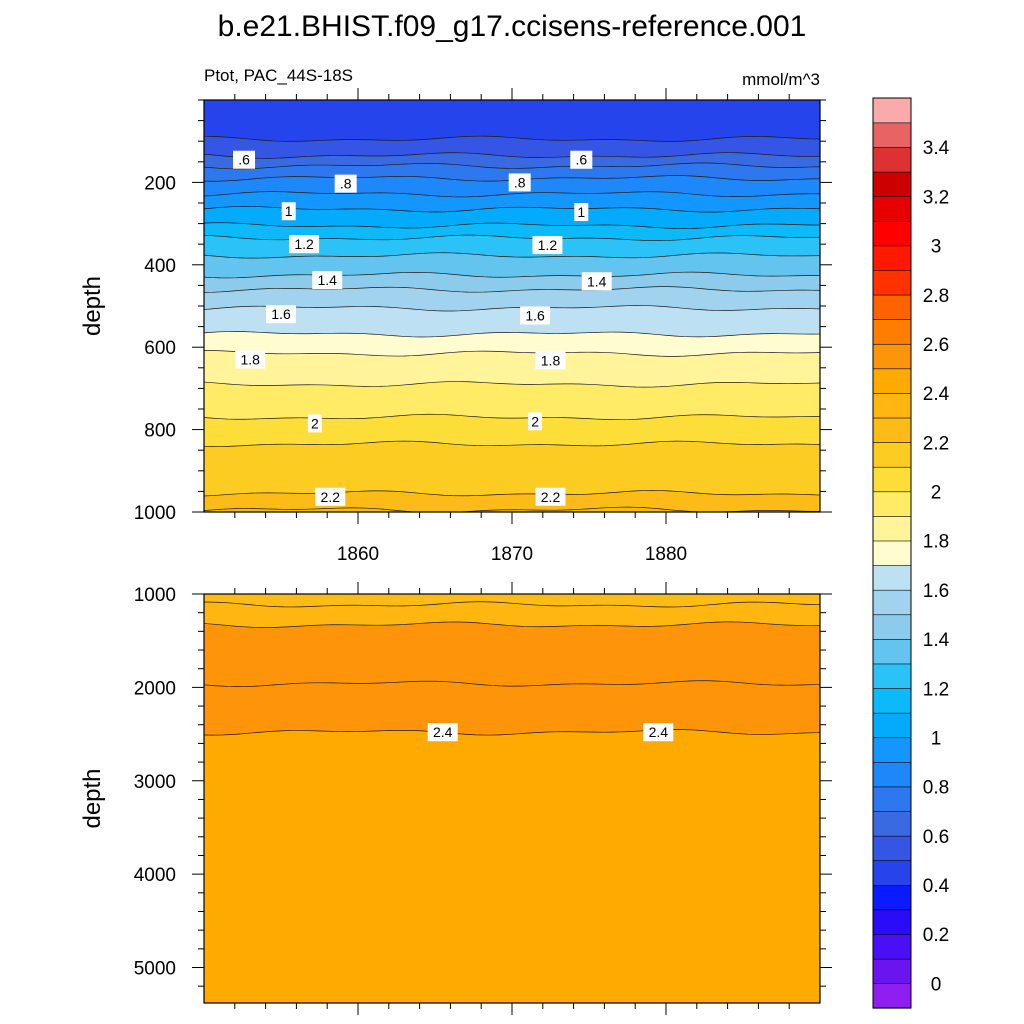 The height and width of the screenshot is (1024, 1024). What do you see at coordinates (160, 431) in the screenshot?
I see `upper-ytick-label: 800` at bounding box center [160, 431].